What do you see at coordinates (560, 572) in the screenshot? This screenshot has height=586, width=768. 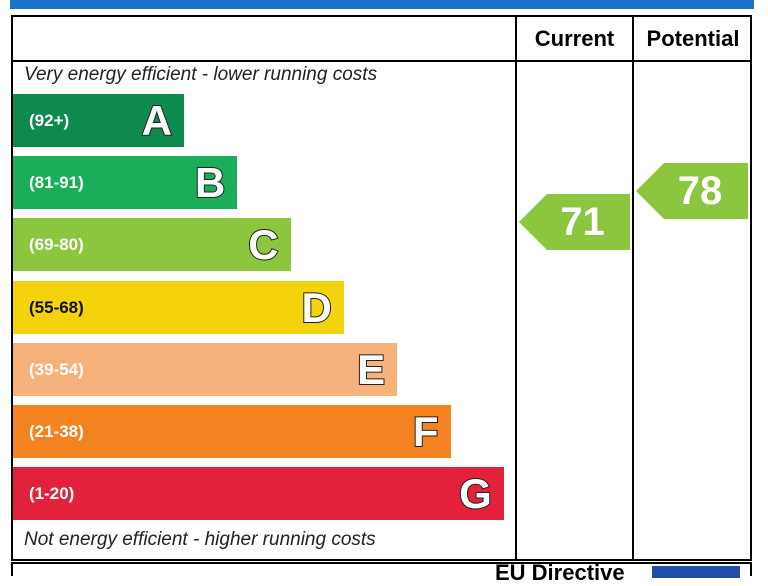 I see `footer-text: EU Directive` at bounding box center [560, 572].